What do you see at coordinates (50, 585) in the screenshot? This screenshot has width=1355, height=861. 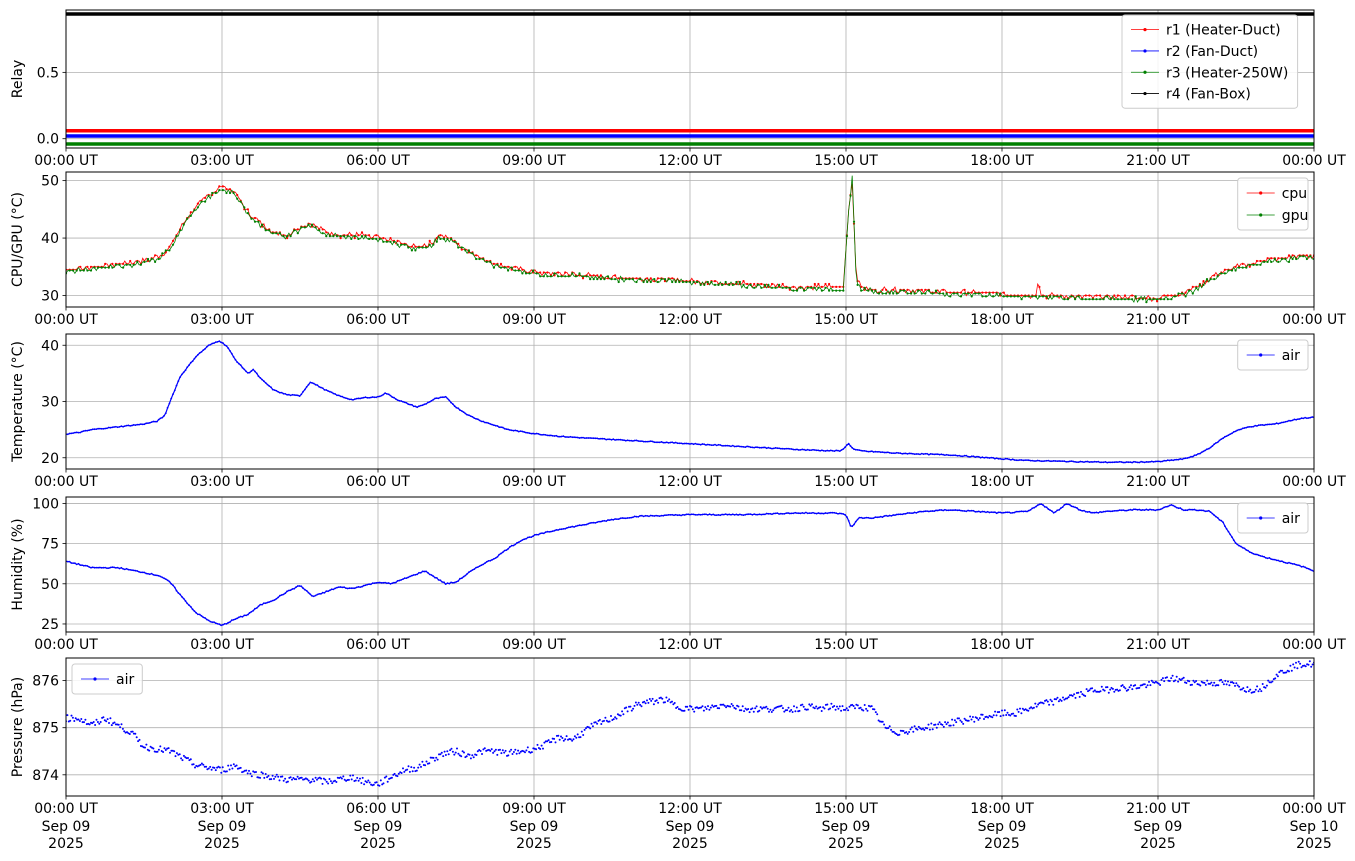 I see `y-tick-label: 50` at bounding box center [50, 585].